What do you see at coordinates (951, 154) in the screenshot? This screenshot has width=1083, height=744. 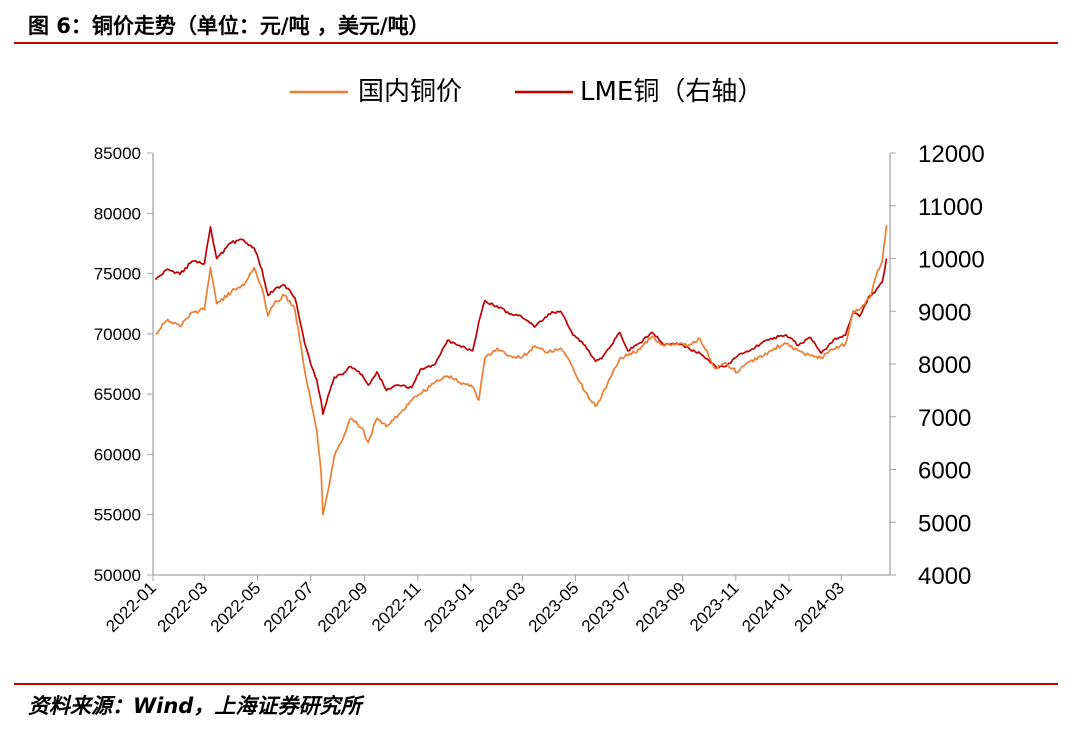 I see `right-tick-label: 12000` at bounding box center [951, 154].